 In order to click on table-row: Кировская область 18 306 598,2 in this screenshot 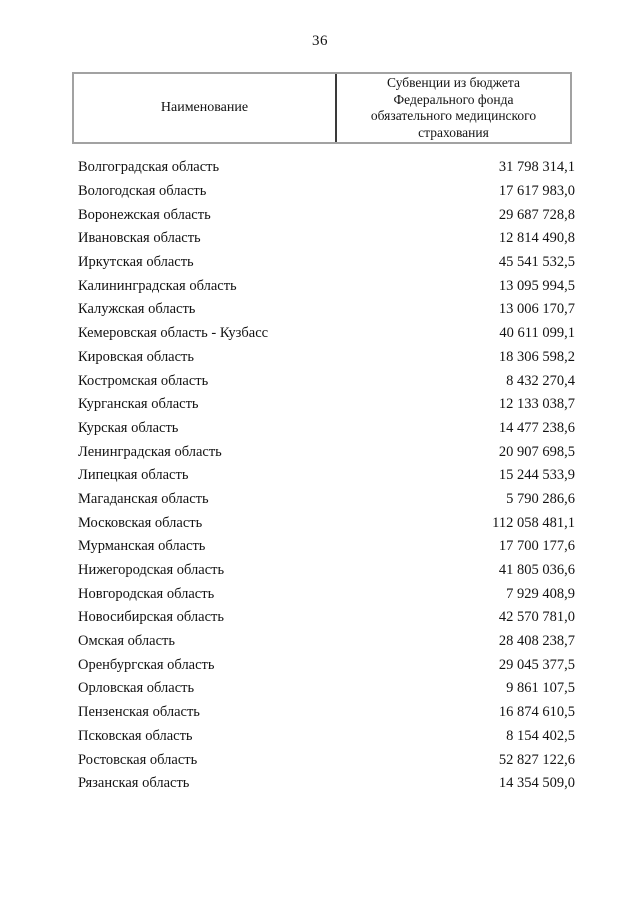, I will do `click(320, 358)`.